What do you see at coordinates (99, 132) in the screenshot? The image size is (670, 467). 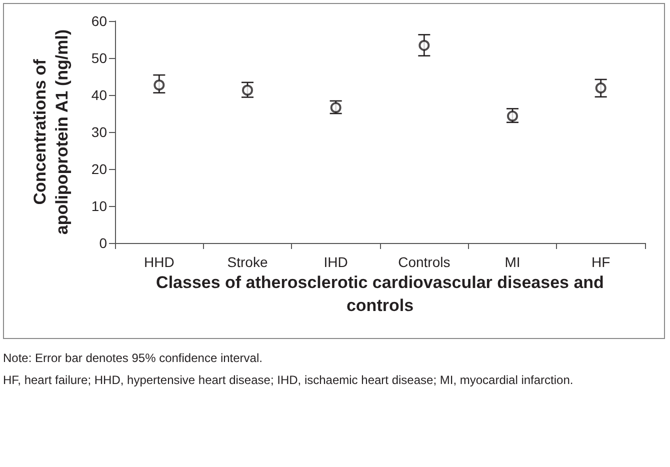 I see `y-tick-label: 30` at bounding box center [99, 132].